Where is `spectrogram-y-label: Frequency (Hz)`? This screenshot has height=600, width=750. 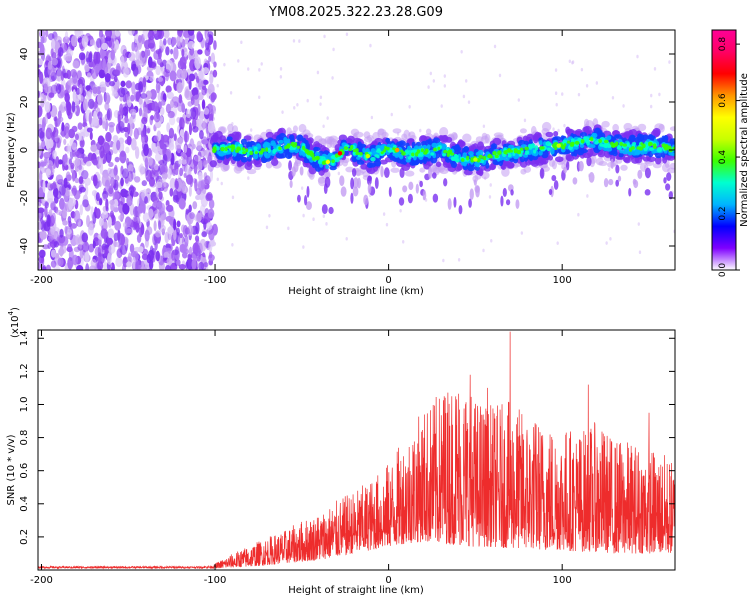
spectrogram-y-label: Frequency (Hz) is located at coordinates (11, 150).